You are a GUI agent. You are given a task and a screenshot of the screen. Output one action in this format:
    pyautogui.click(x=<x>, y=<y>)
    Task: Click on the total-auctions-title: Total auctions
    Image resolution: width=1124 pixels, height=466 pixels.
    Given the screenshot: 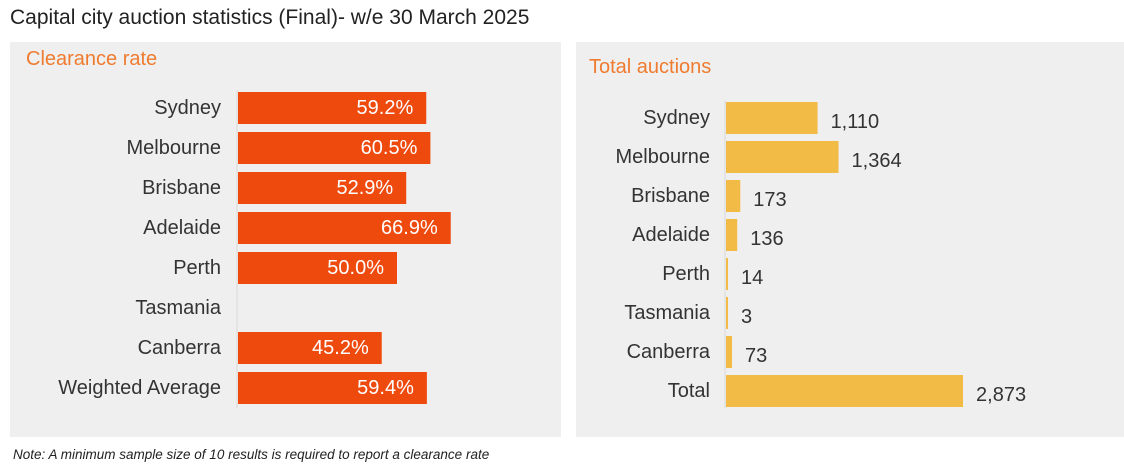 What is the action you would take?
    pyautogui.click(x=650, y=67)
    